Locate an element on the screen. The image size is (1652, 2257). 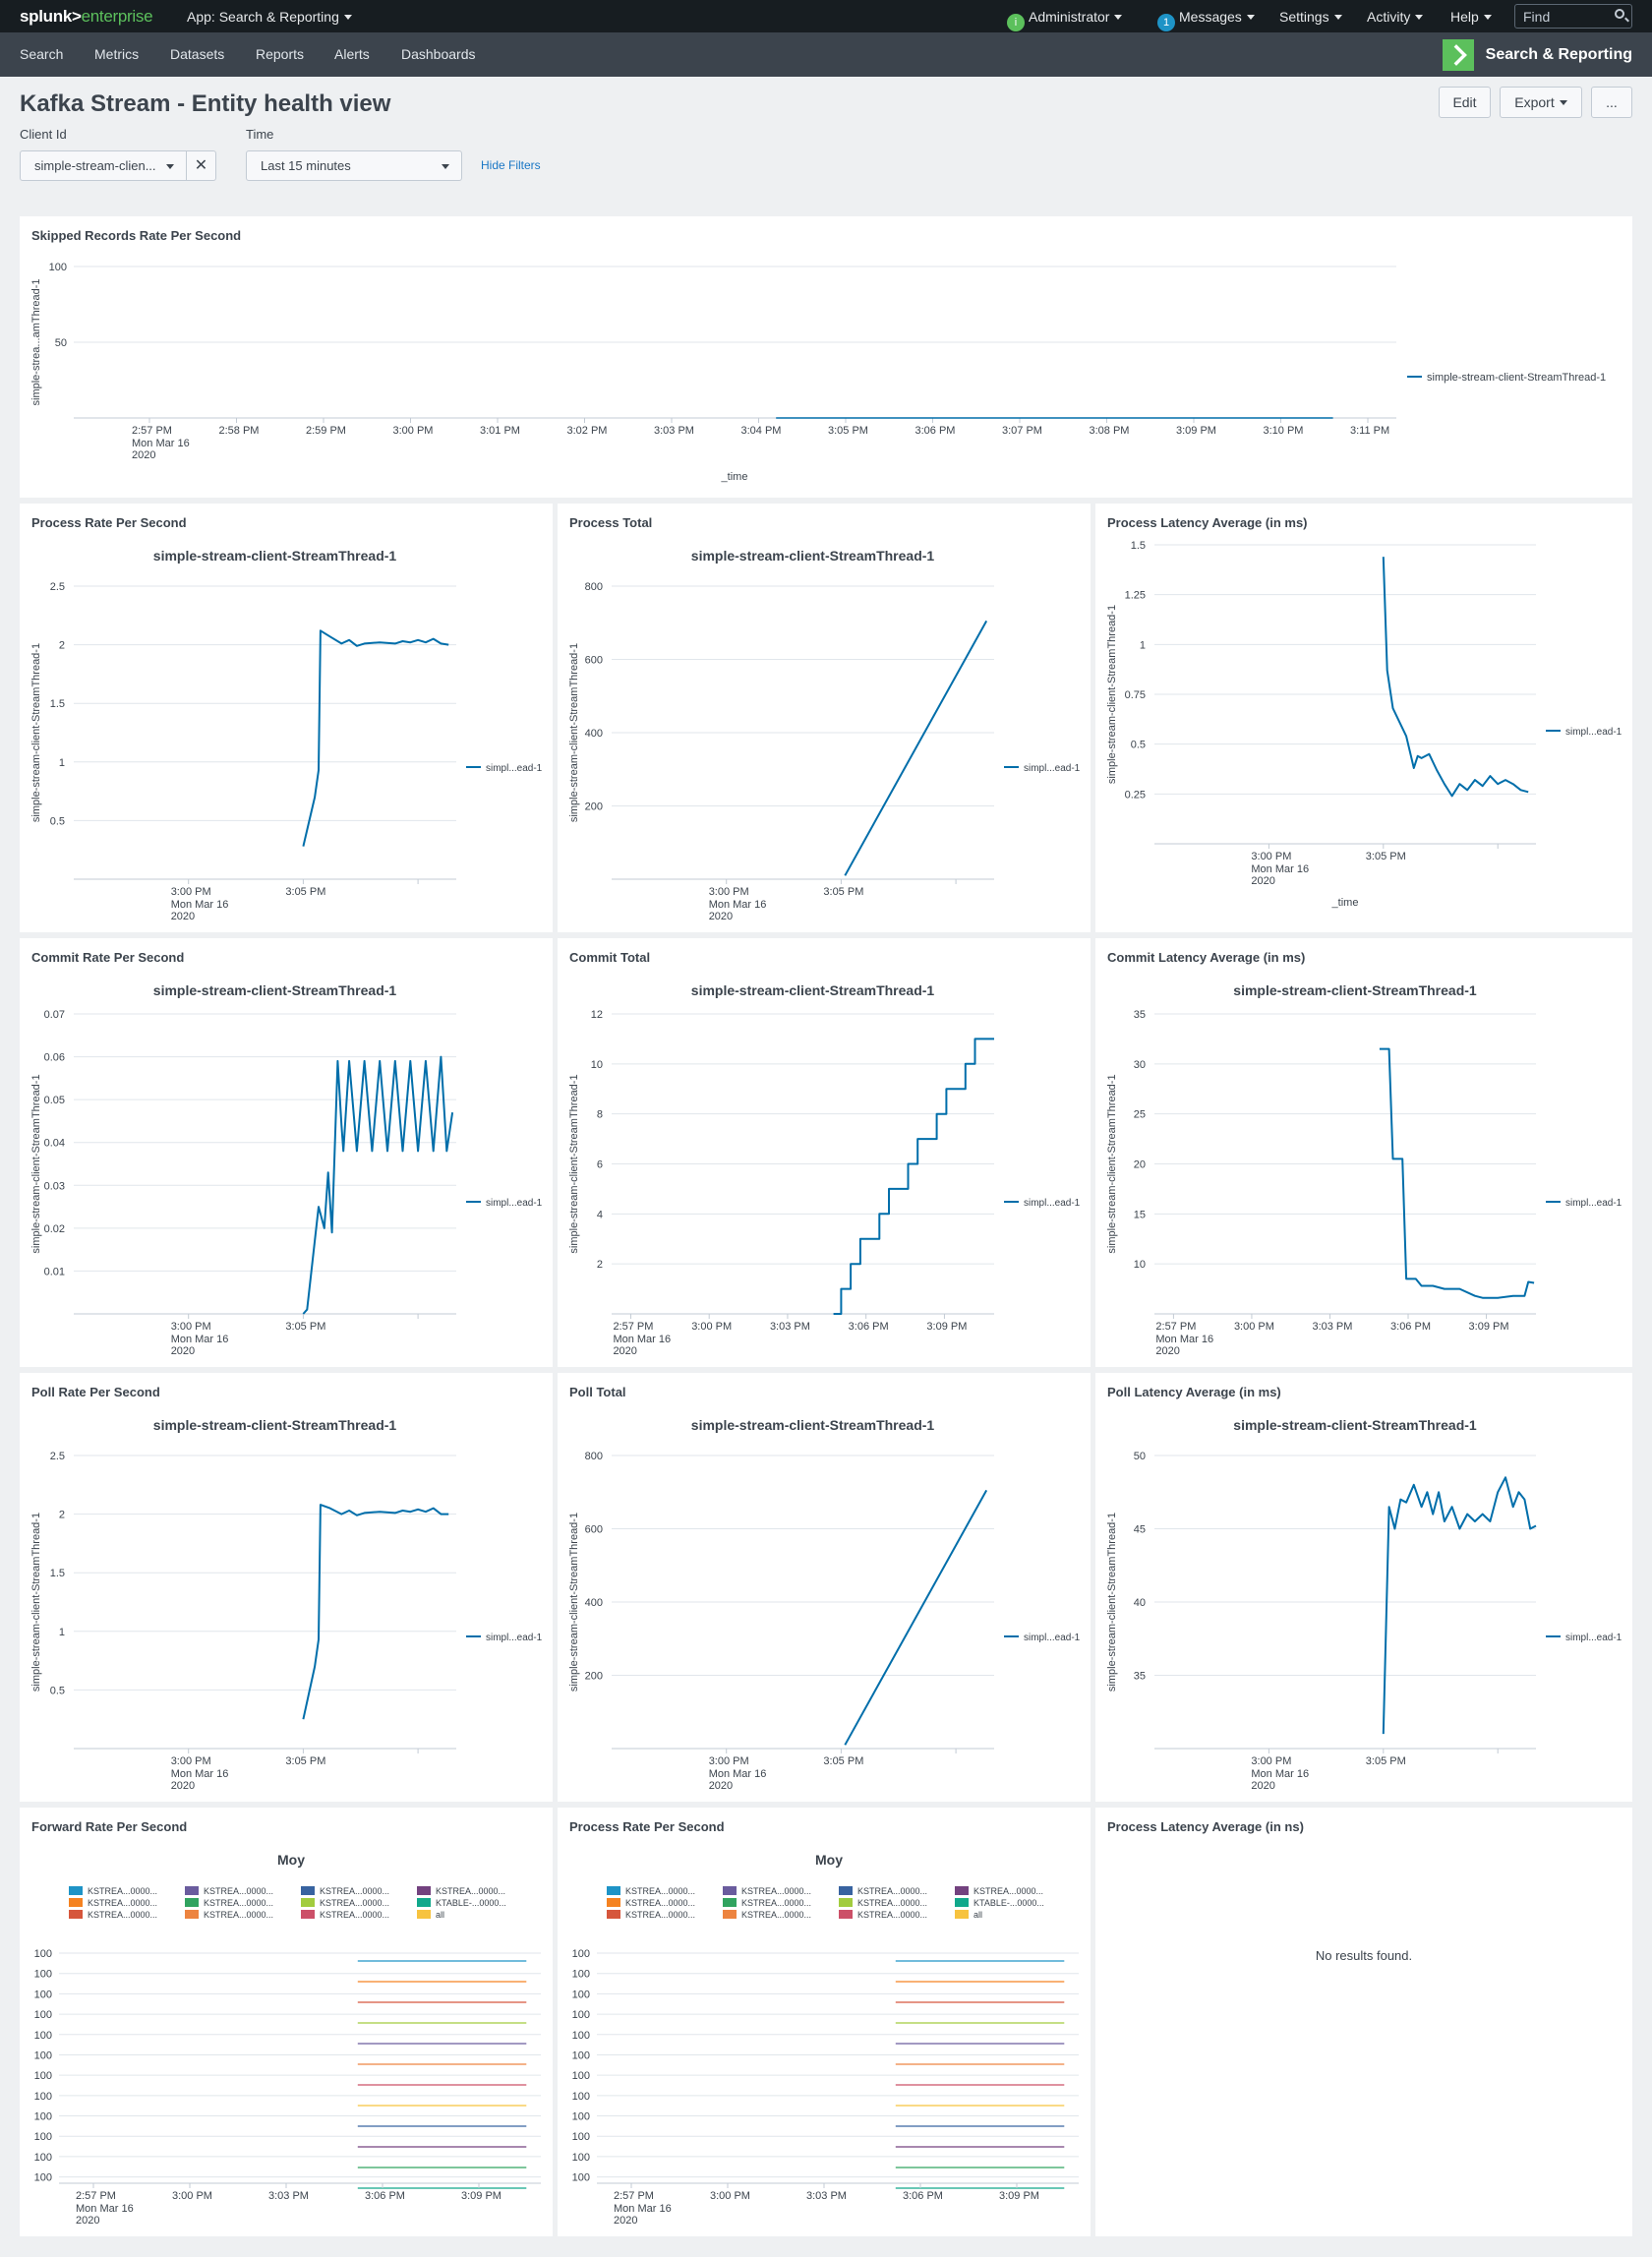
settings-menu: Settings is located at coordinates (1310, 17).